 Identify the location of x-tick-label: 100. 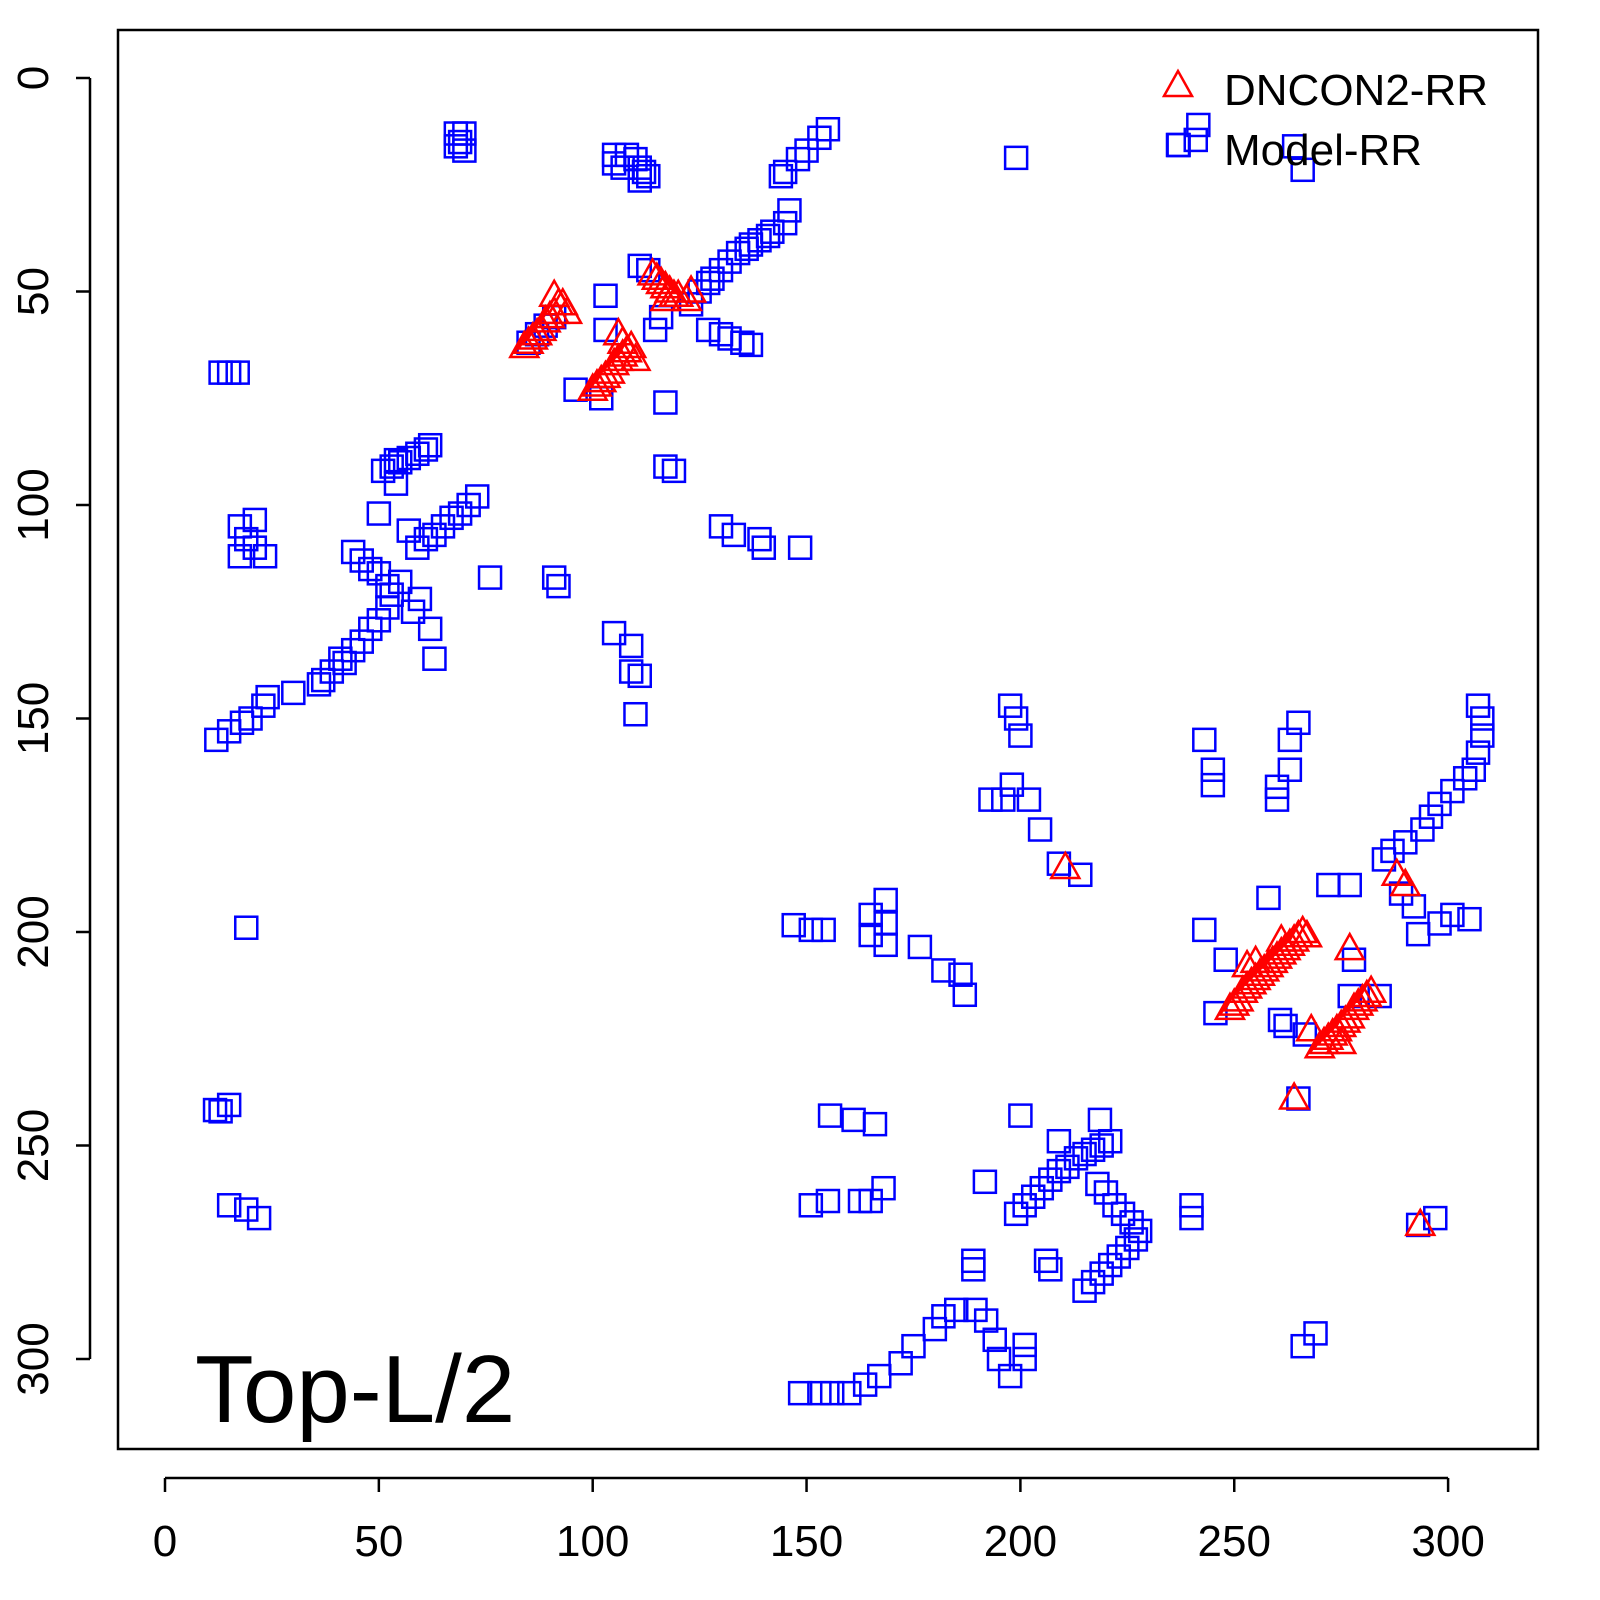
(592, 1541).